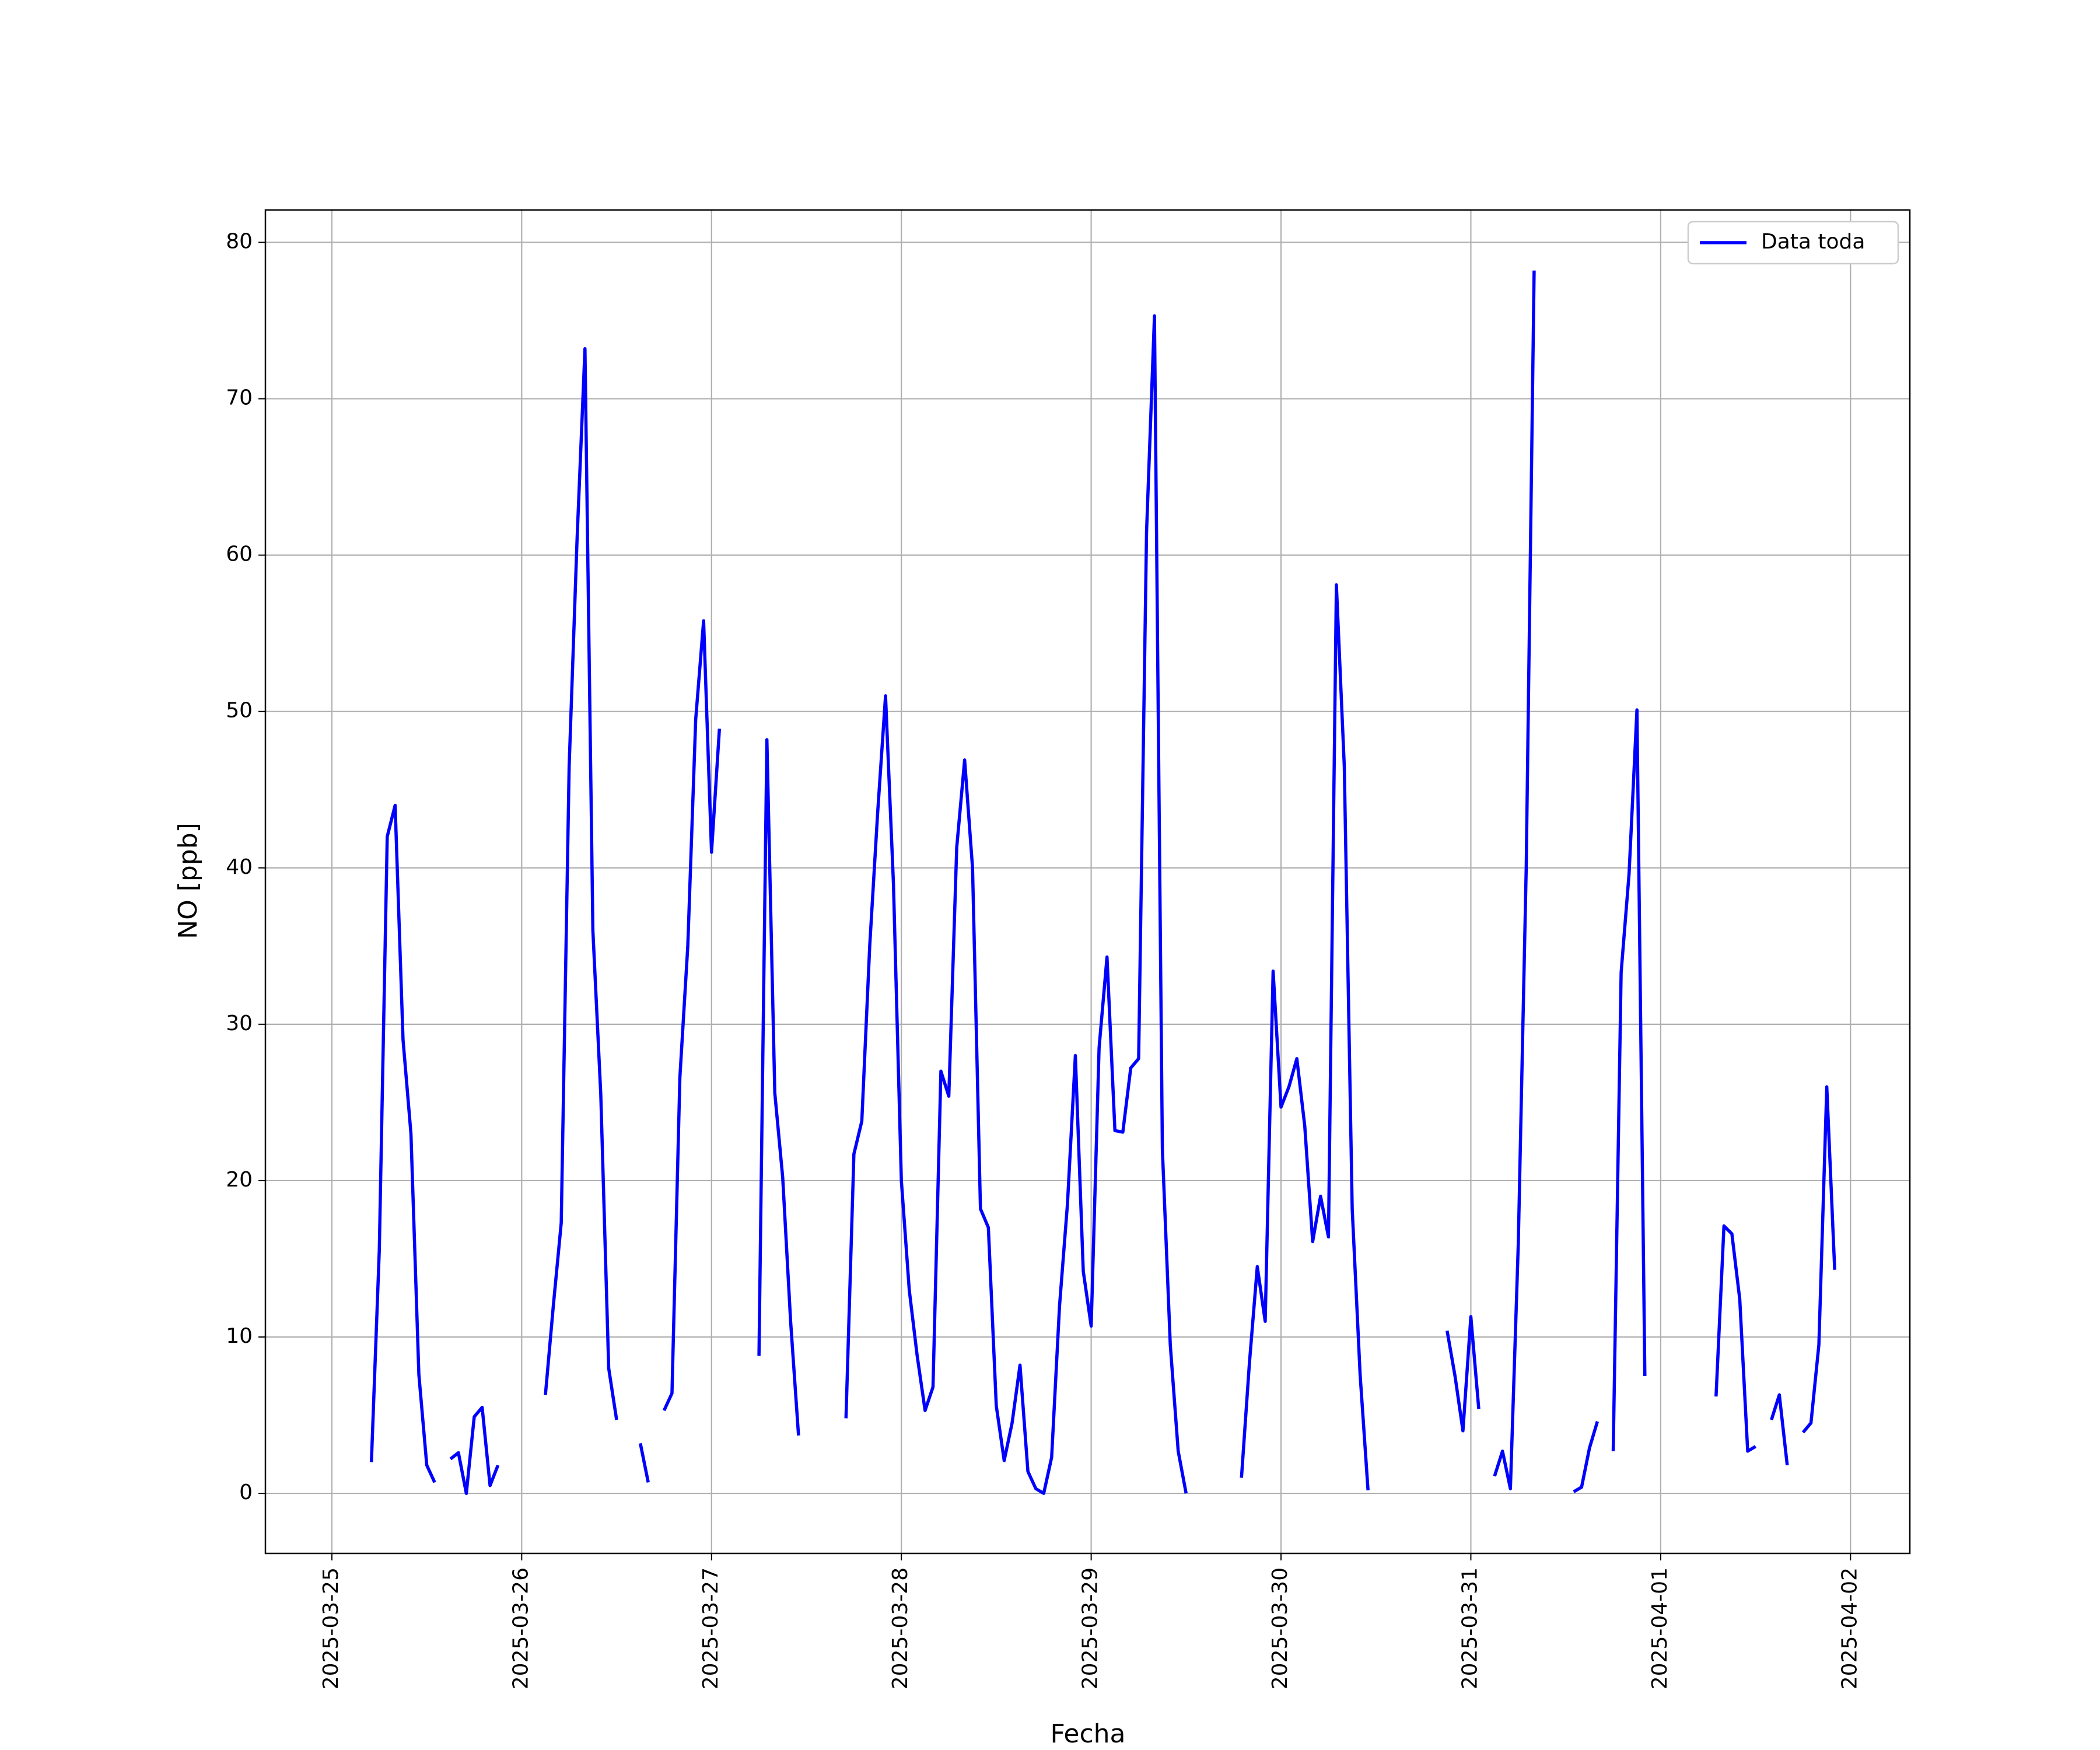 Image resolution: width=2100 pixels, height=1750 pixels. Describe the element at coordinates (239, 1023) in the screenshot. I see `y-tick-label: 30` at that location.